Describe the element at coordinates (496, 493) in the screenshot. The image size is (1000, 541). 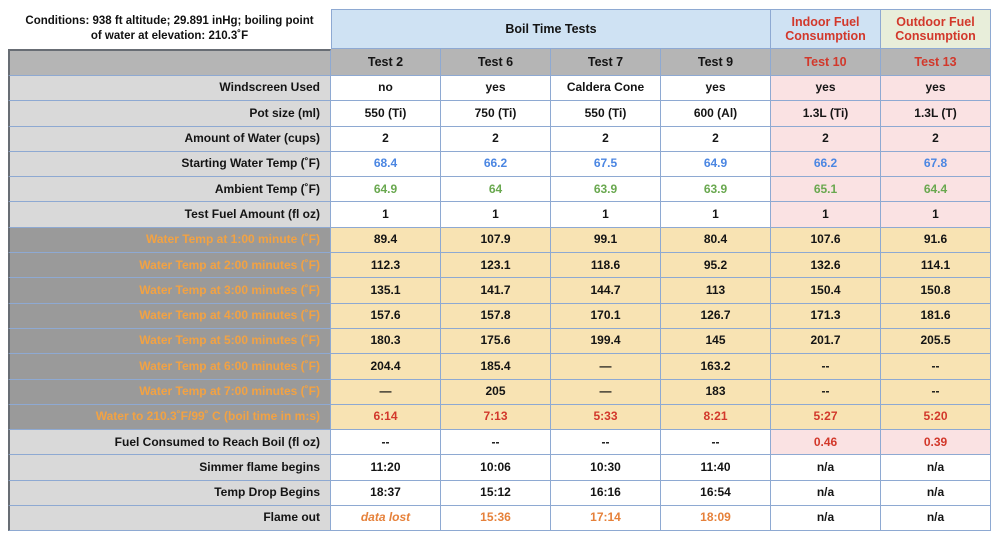
I see `table-cell: 15:12` at that location.